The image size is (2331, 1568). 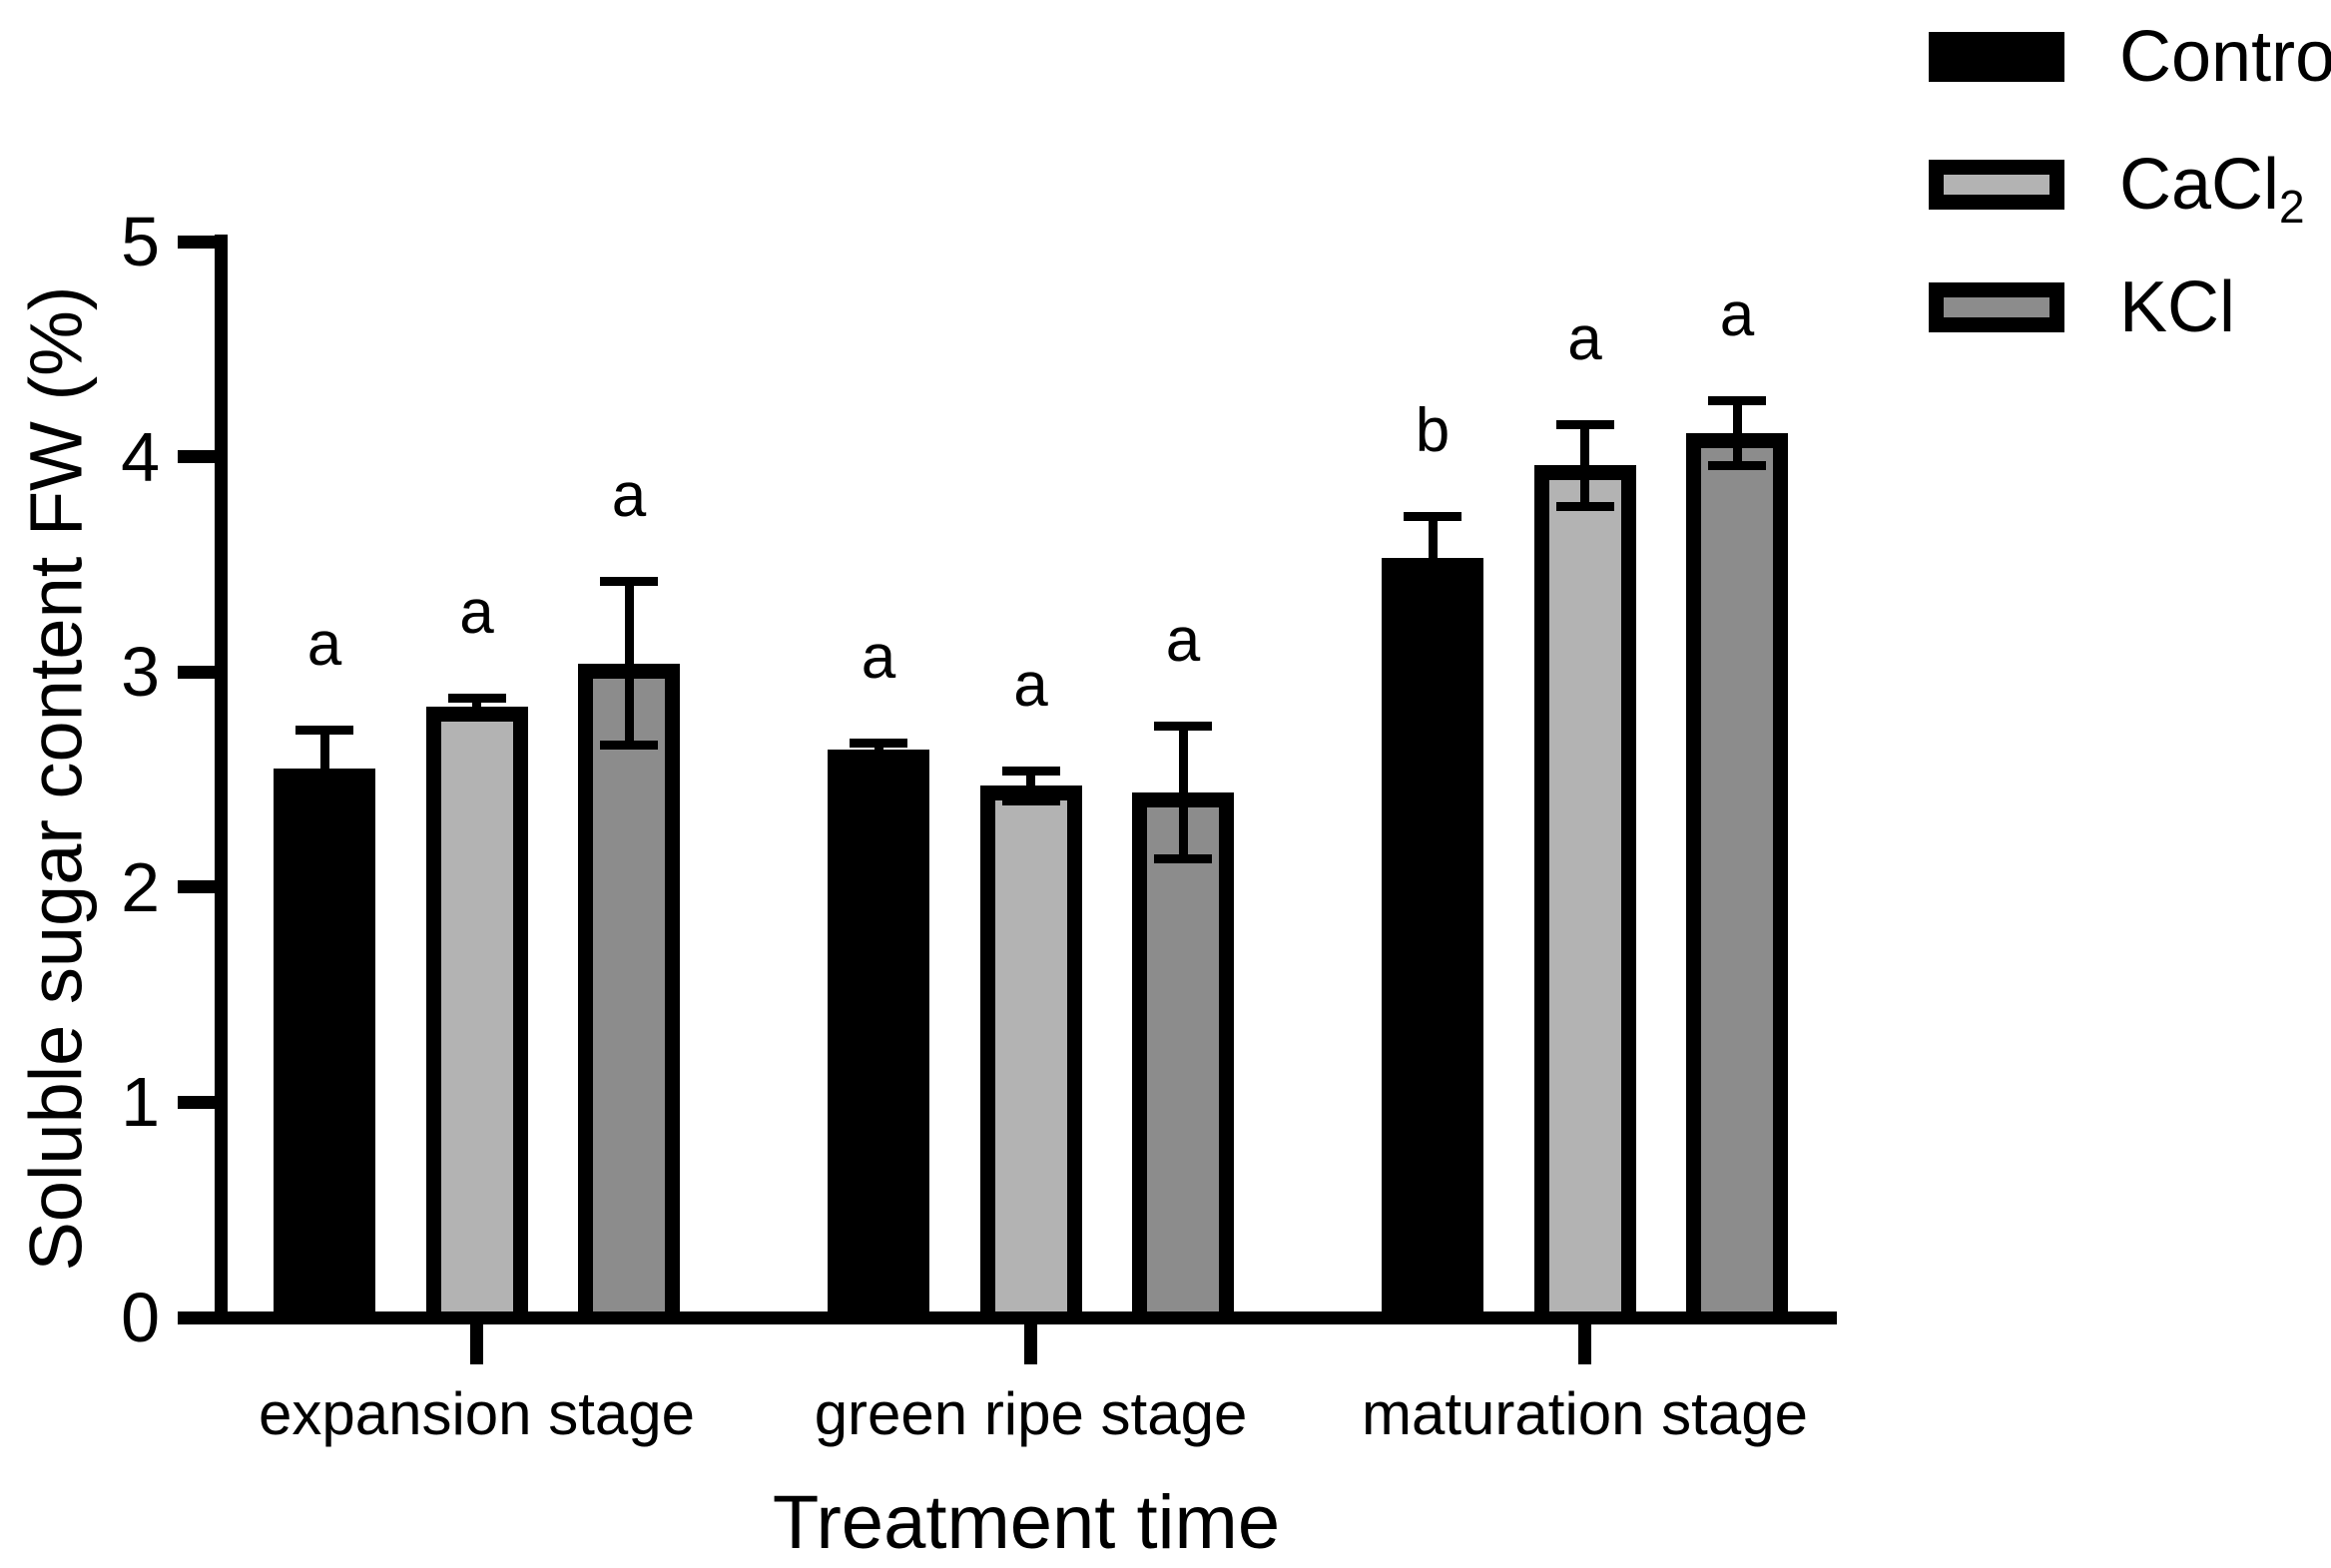 What do you see at coordinates (1183, 1057) in the screenshot?
I see `bar-kcl-green-ripe-stage` at bounding box center [1183, 1057].